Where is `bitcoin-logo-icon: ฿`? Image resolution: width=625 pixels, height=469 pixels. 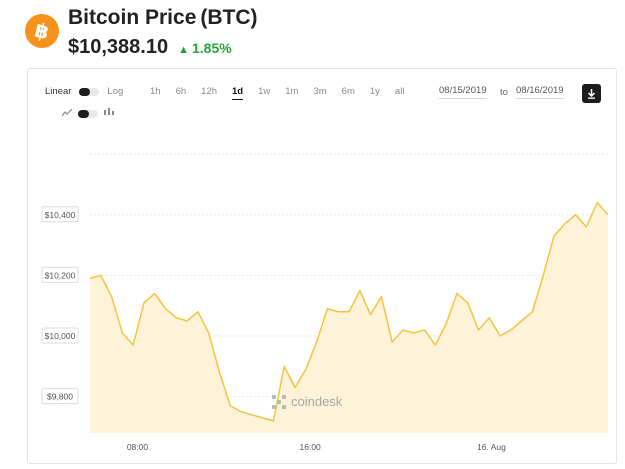 bitcoin-logo-icon: ฿ is located at coordinates (42, 31).